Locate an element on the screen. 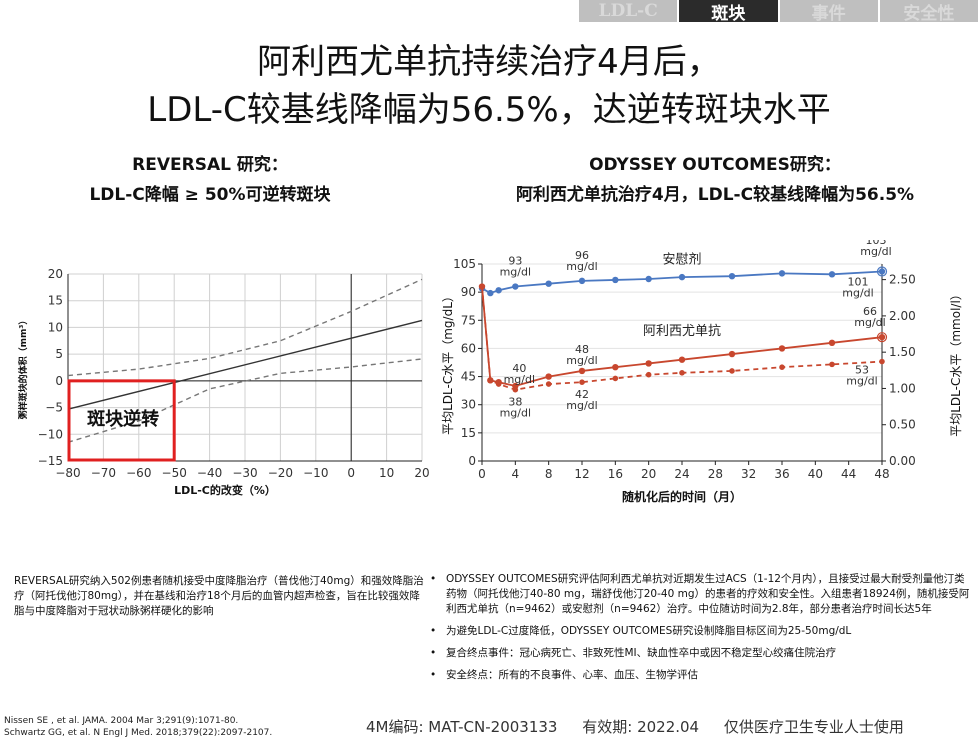  x-tick-label: 12 is located at coordinates (581, 474).